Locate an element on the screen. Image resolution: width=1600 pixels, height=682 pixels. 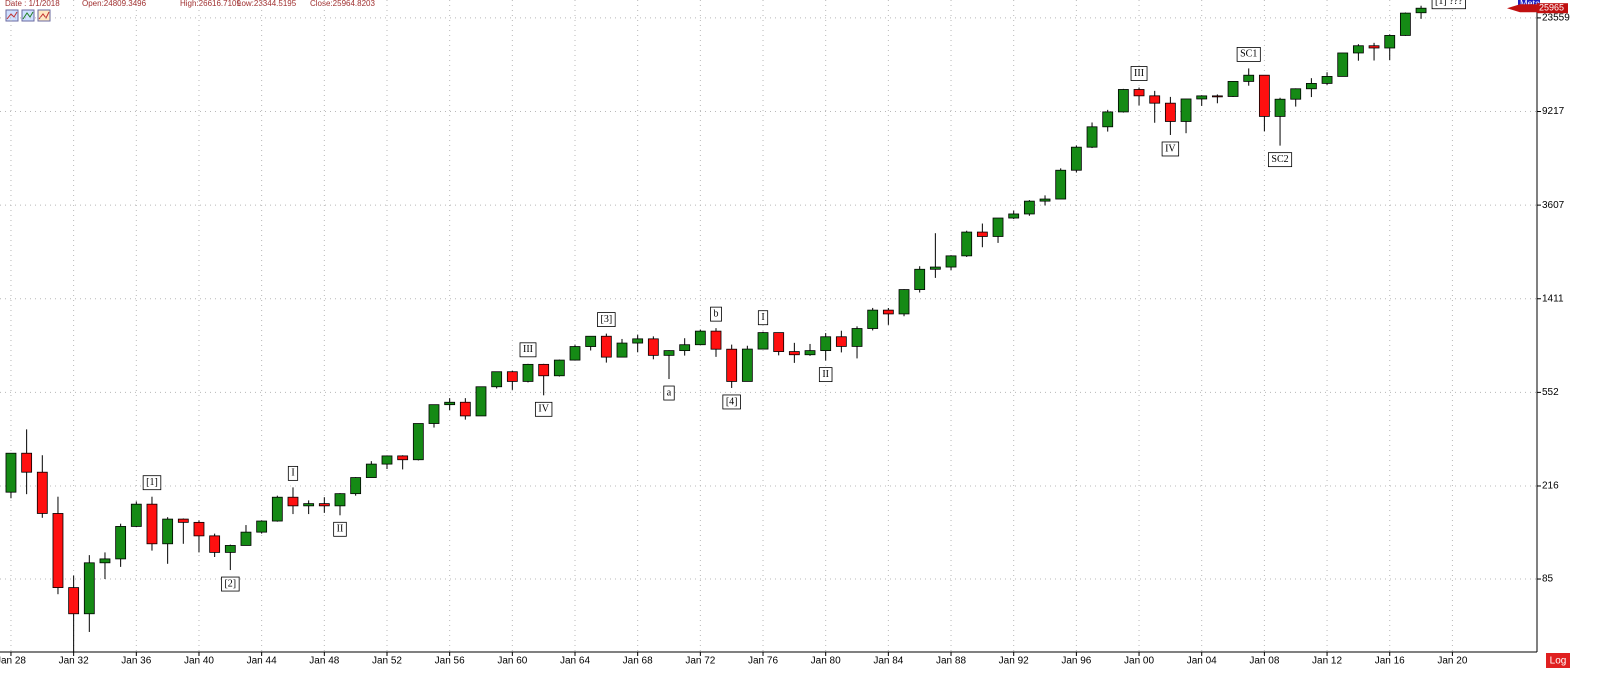
x-tick-label: Jan 28 is located at coordinates (13, 661).